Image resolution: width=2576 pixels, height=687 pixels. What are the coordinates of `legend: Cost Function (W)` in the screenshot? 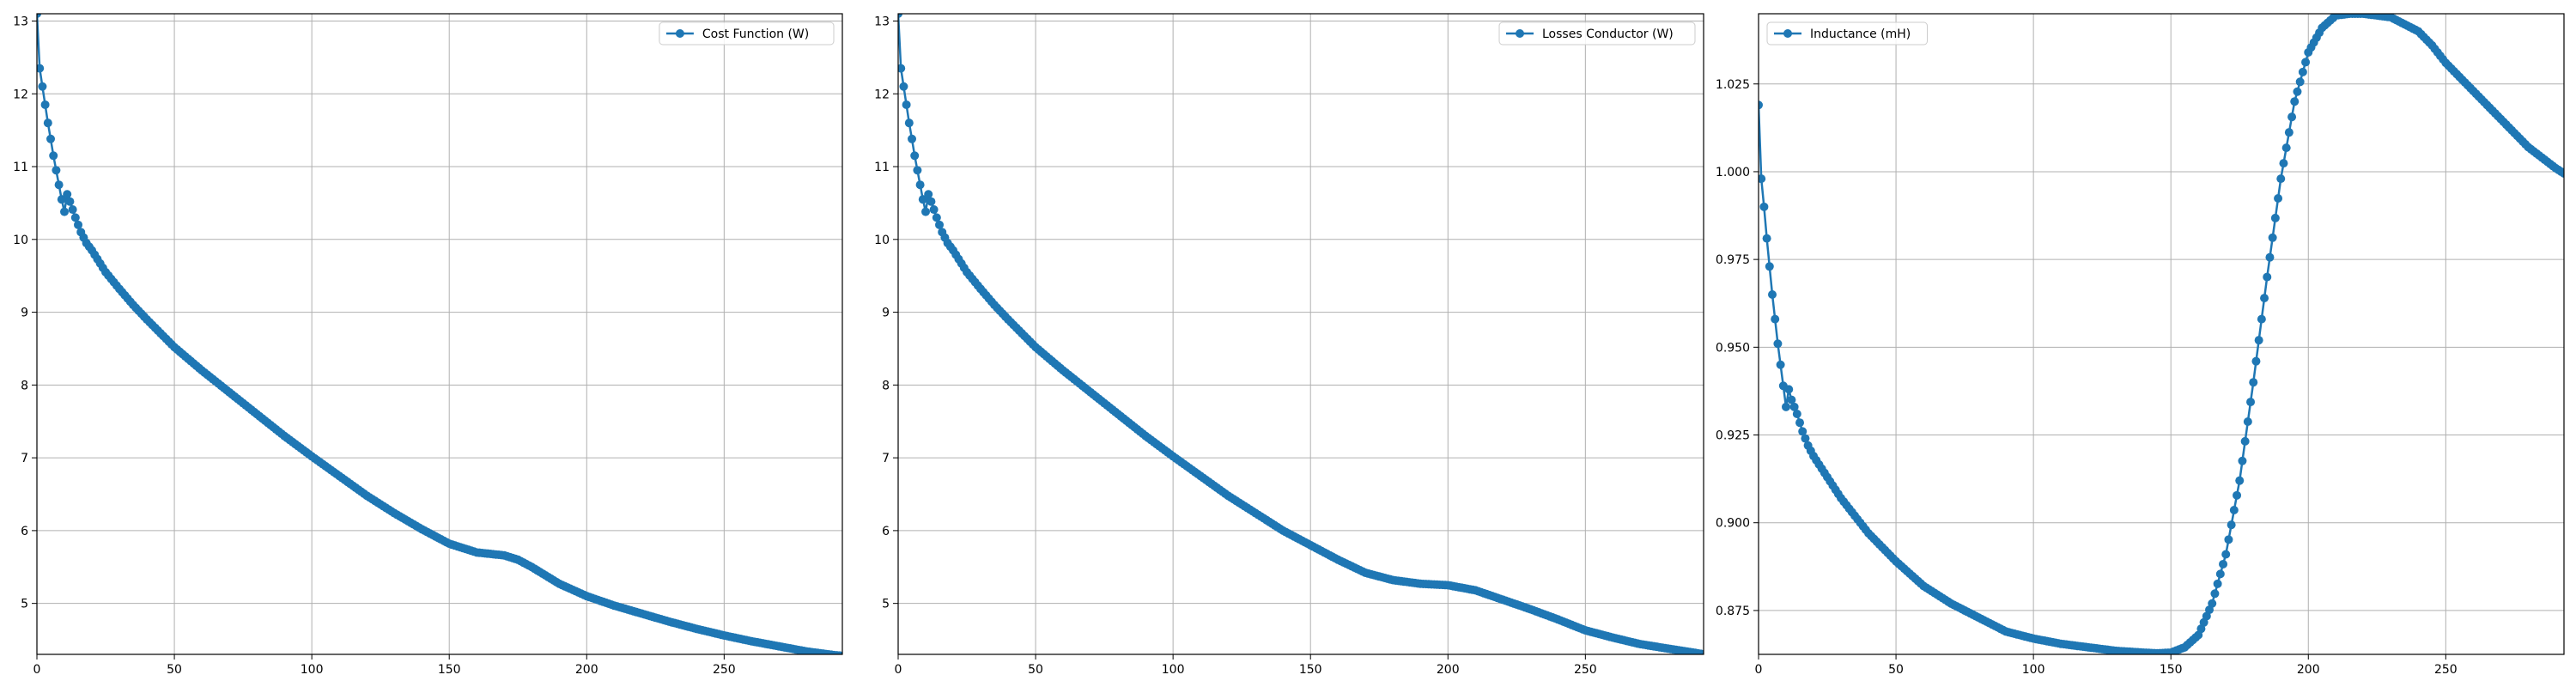 It's located at (747, 33).